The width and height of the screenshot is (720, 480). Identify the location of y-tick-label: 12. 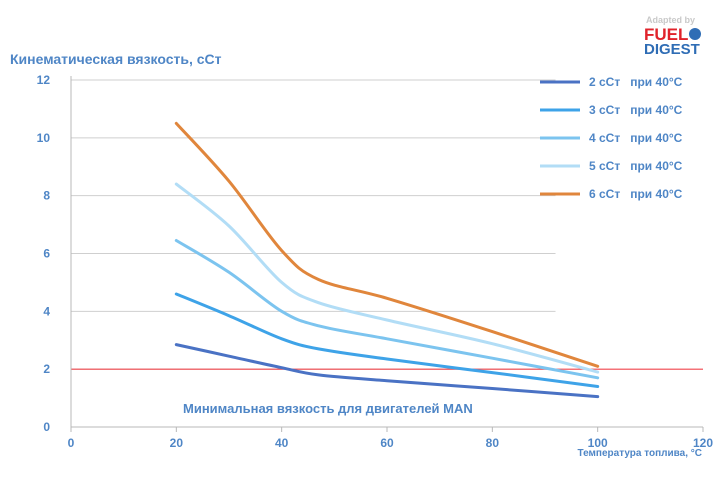
(44, 80).